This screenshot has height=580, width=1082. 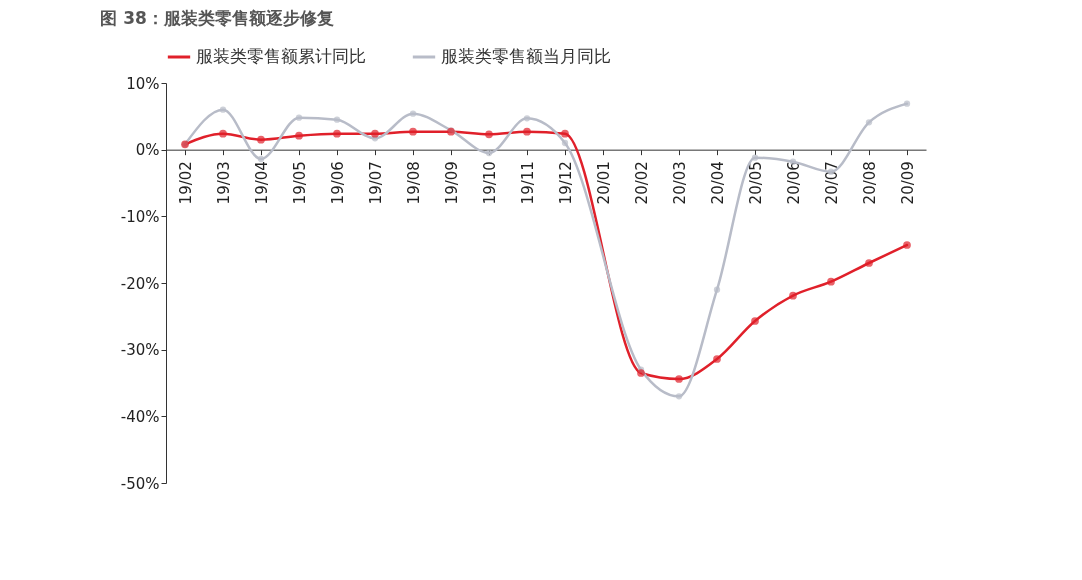 I want to click on y-tick-label: -40%, so click(x=140, y=416).